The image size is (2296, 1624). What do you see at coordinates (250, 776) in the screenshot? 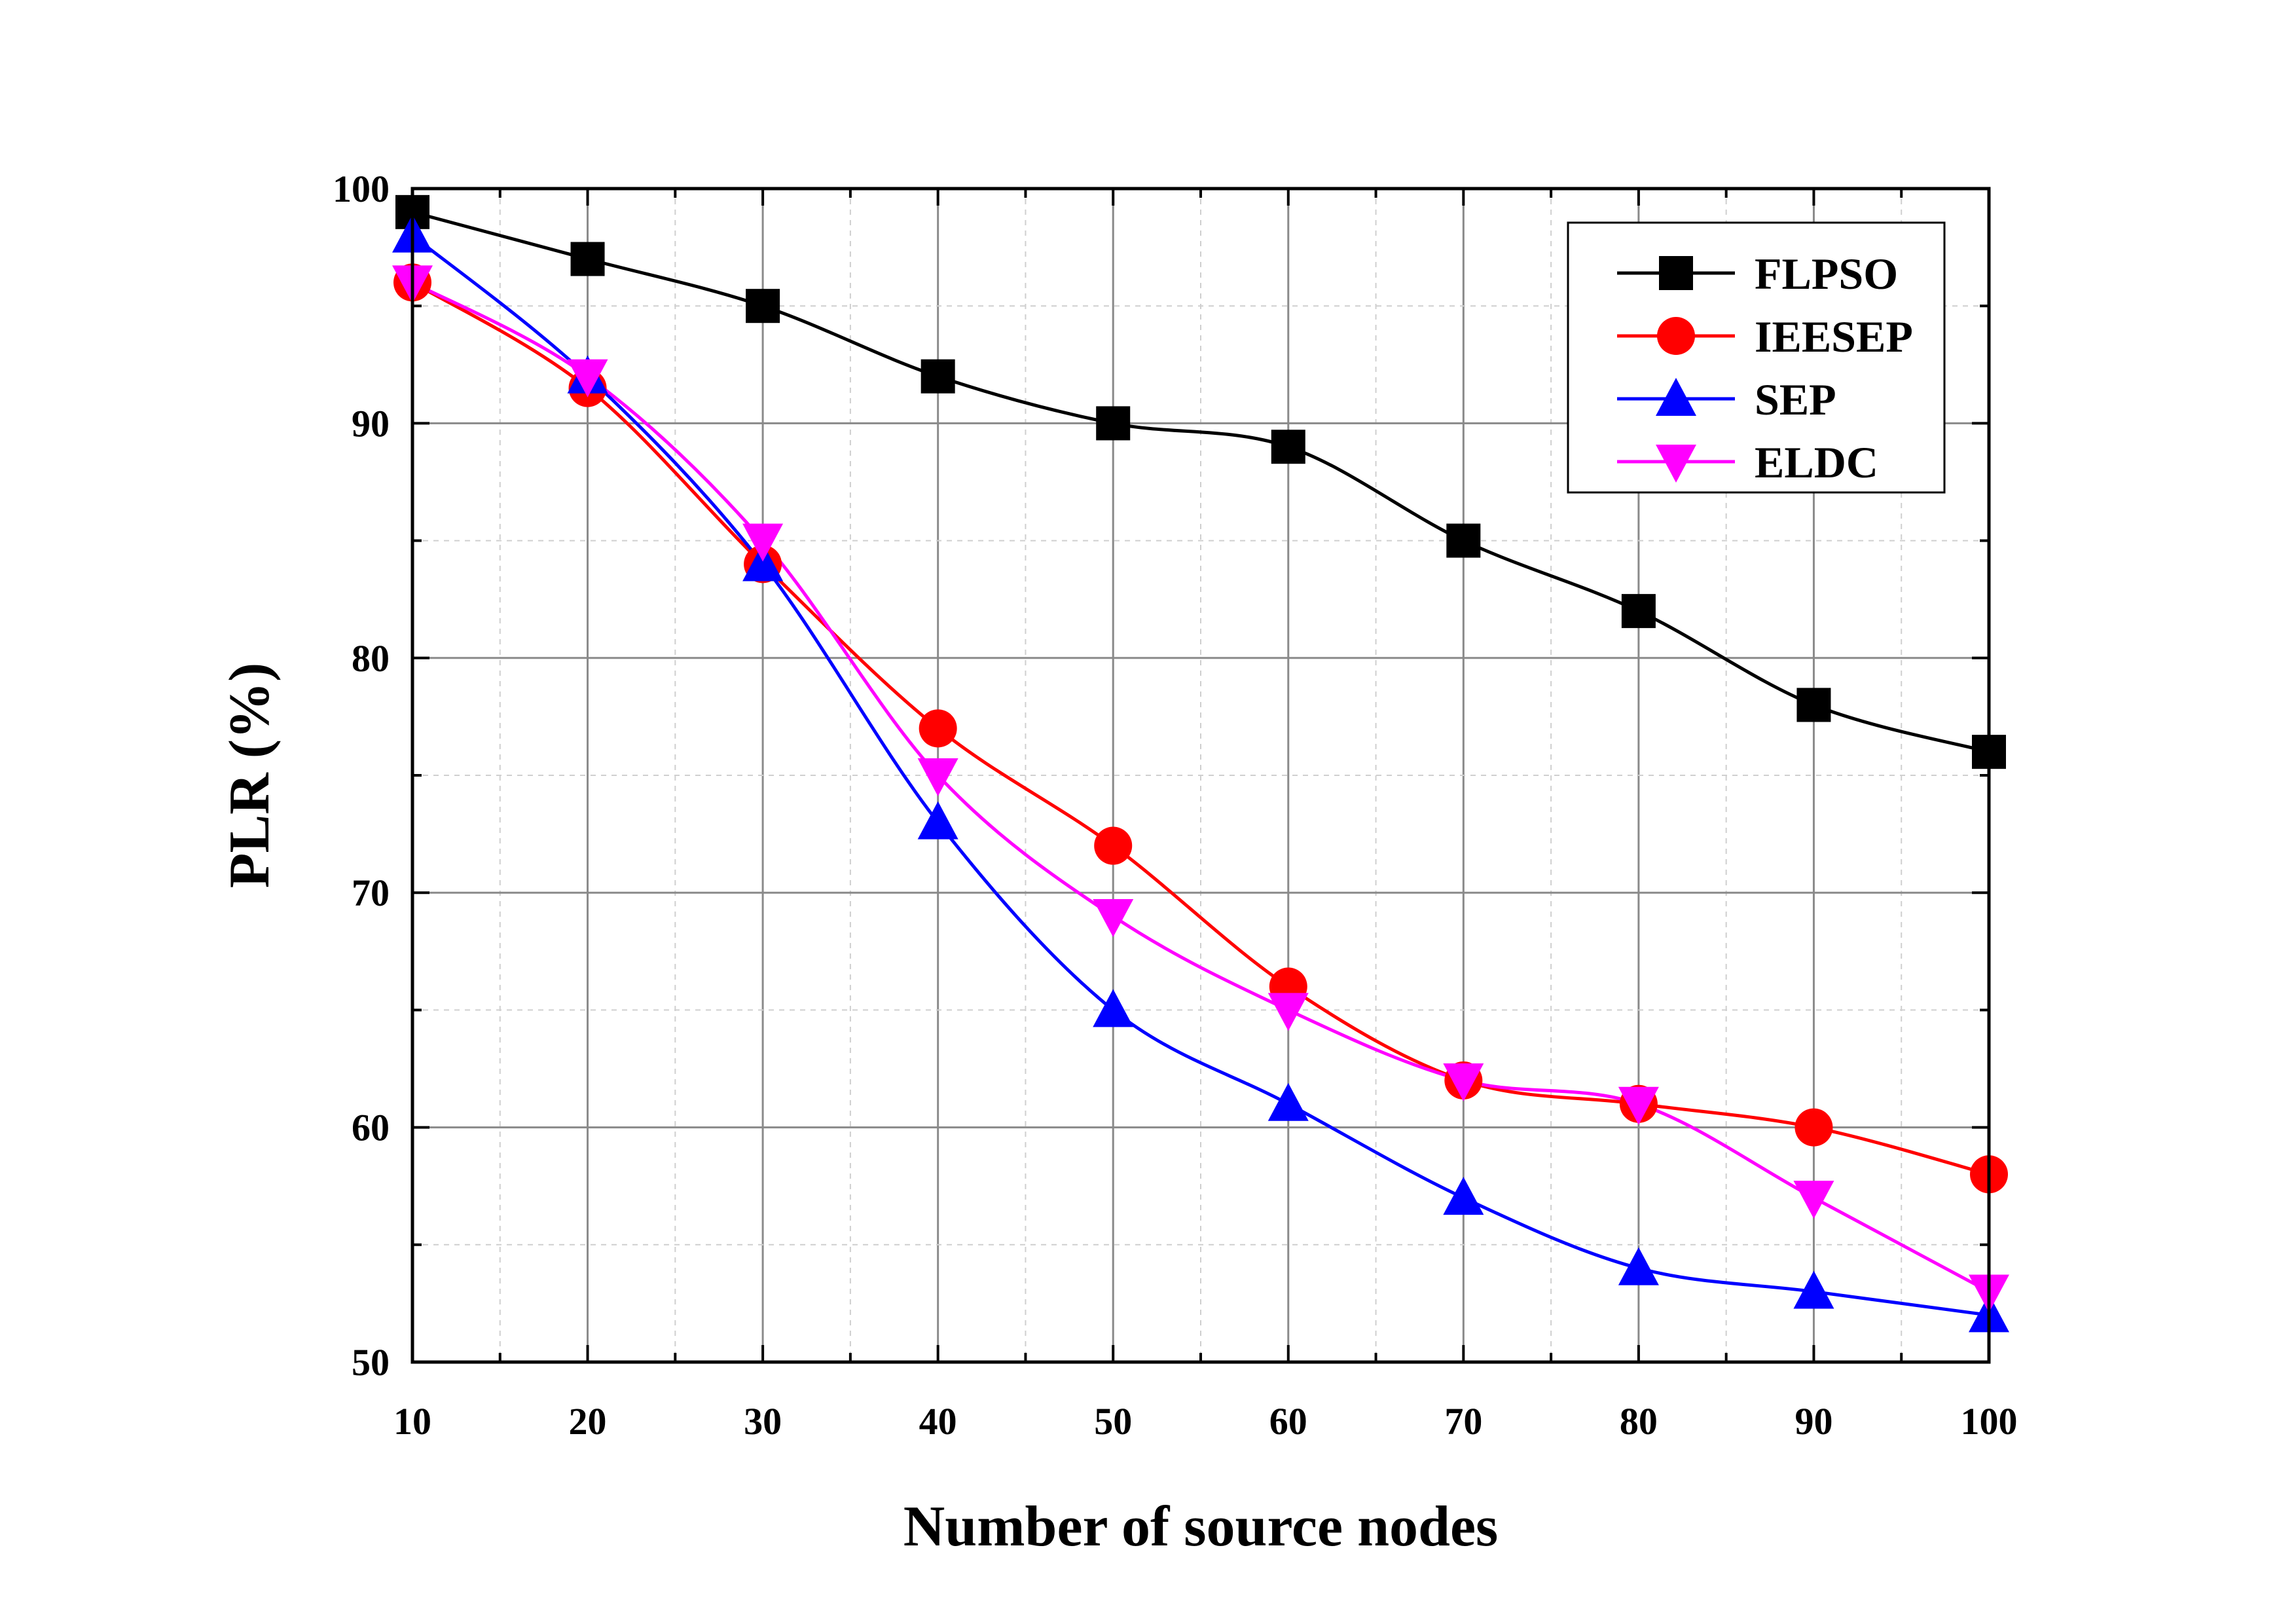
I see `y-axis-title: PLR (%)` at bounding box center [250, 776].